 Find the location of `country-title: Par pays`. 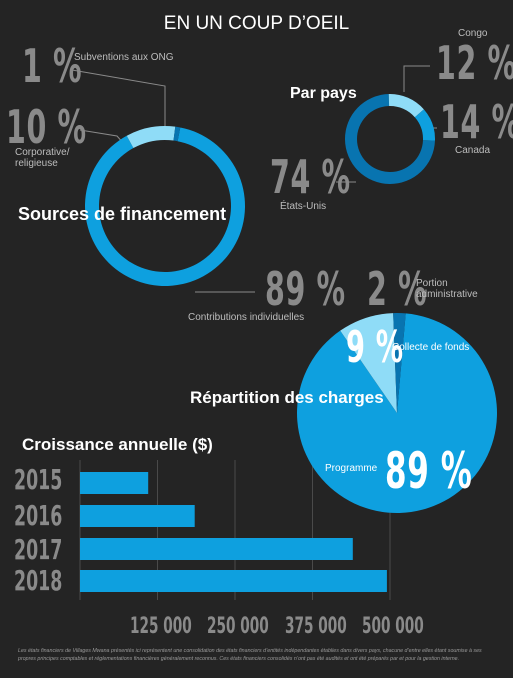

country-title: Par pays is located at coordinates (323, 93).